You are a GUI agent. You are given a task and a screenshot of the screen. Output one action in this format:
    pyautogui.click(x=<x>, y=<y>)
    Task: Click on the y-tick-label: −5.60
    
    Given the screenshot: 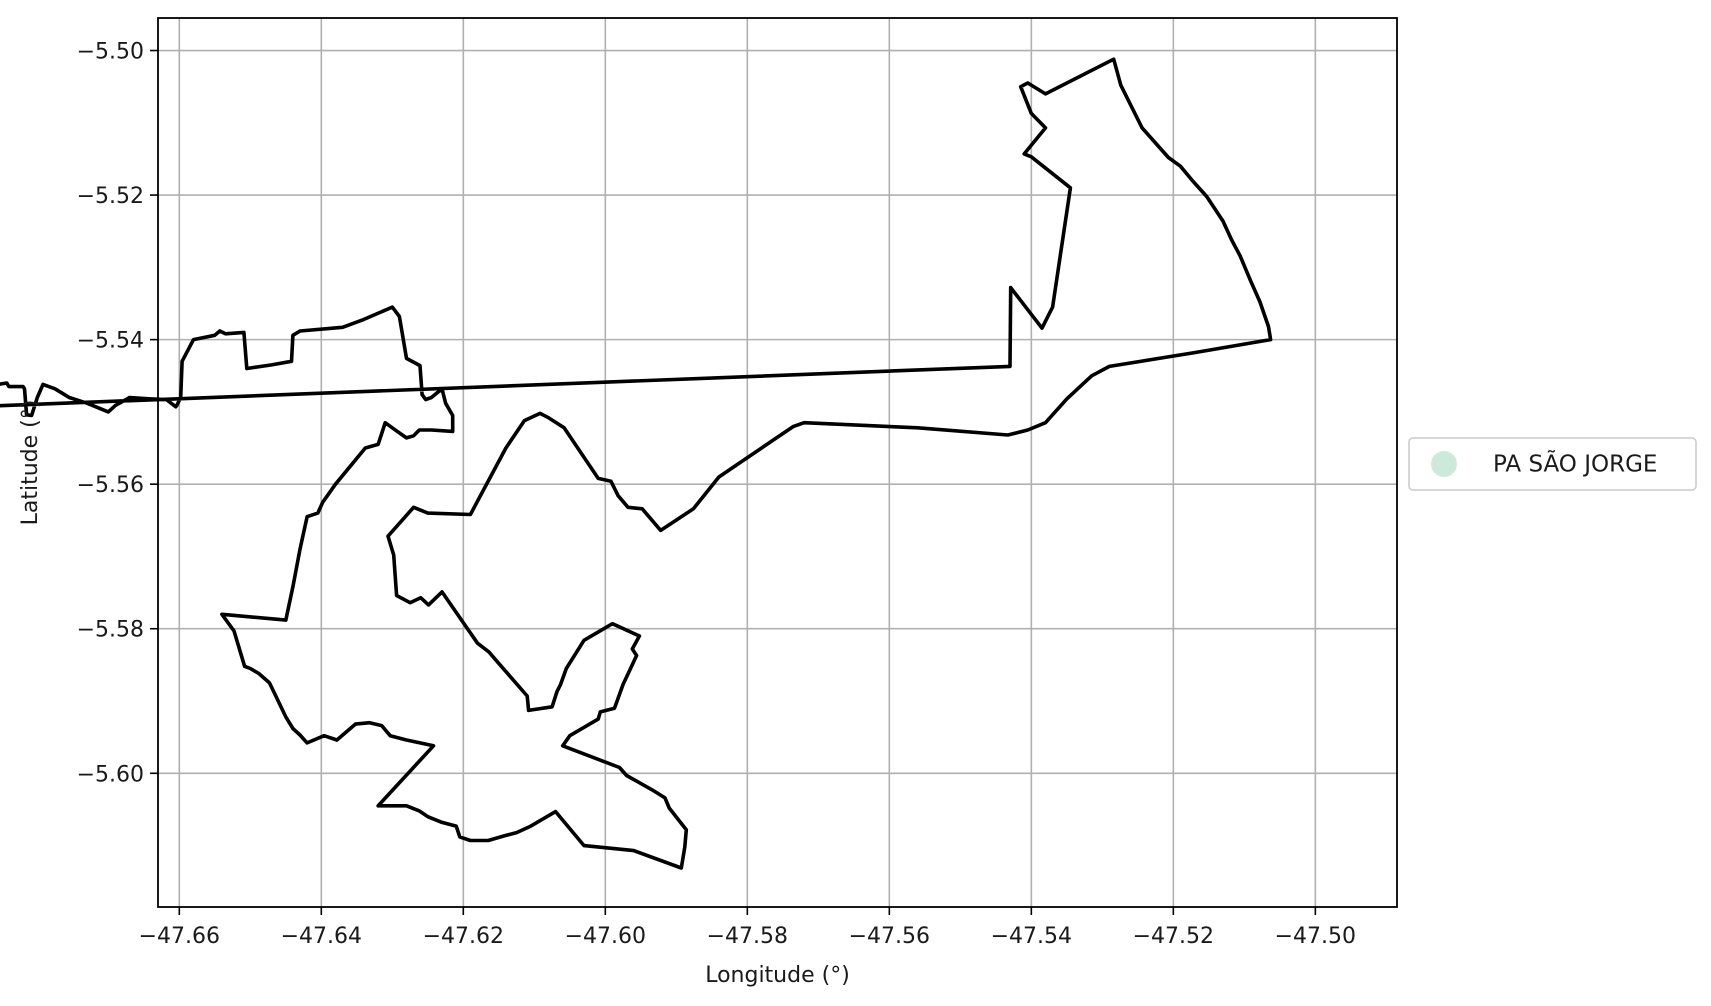 What is the action you would take?
    pyautogui.click(x=110, y=774)
    